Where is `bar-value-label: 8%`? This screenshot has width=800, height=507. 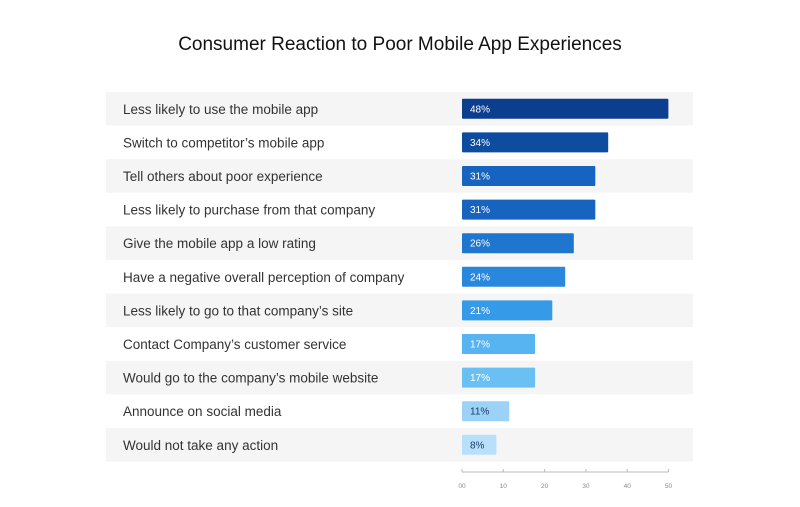
bar-value-label: 8% is located at coordinates (477, 445).